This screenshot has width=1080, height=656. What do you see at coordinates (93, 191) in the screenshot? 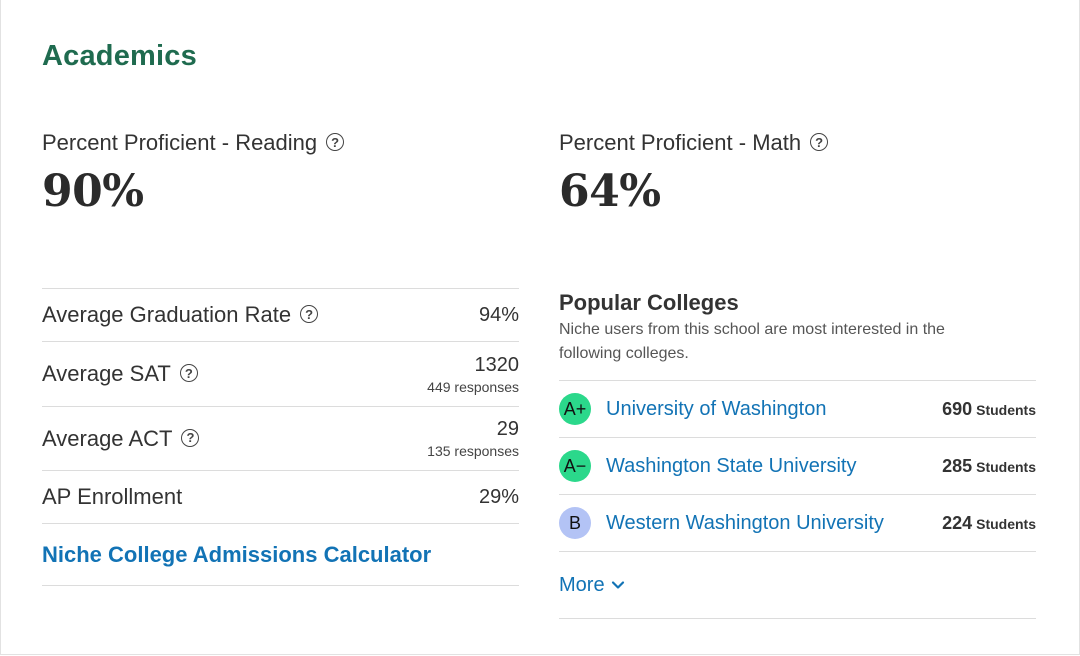
I see `reading-value: 90%` at bounding box center [93, 191].